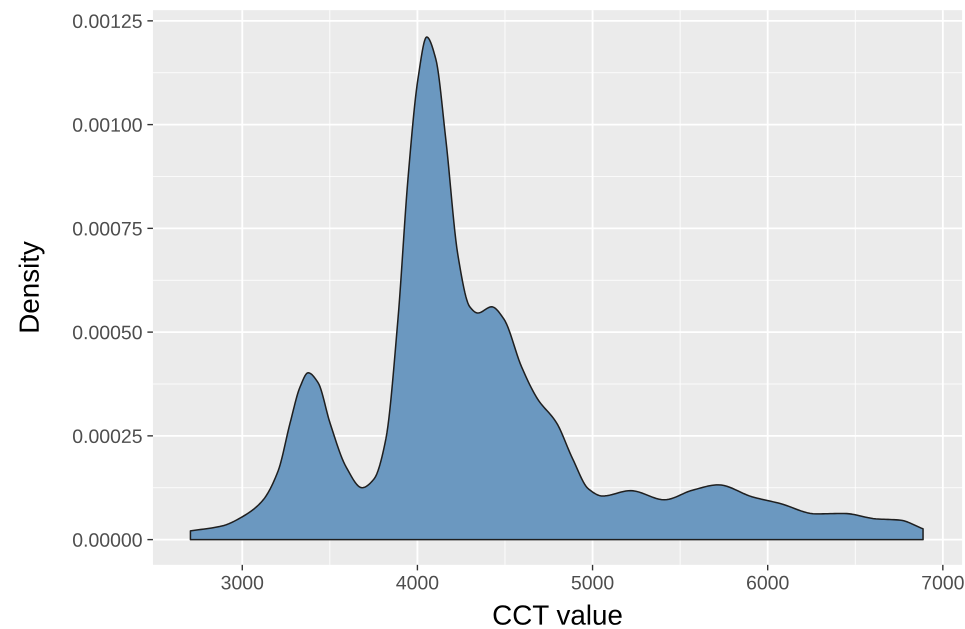  I want to click on y-axis-title: Density, so click(31, 286).